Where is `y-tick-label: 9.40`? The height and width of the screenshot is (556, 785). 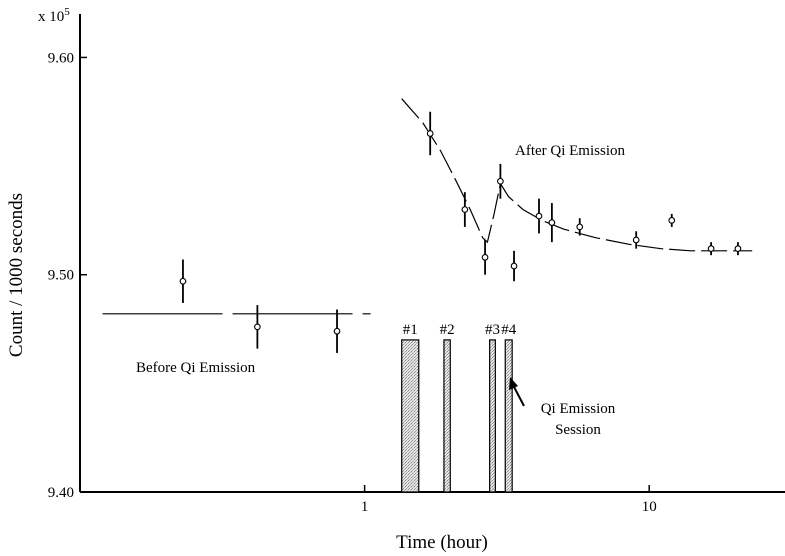 y-tick-label: 9.40 is located at coordinates (61, 493).